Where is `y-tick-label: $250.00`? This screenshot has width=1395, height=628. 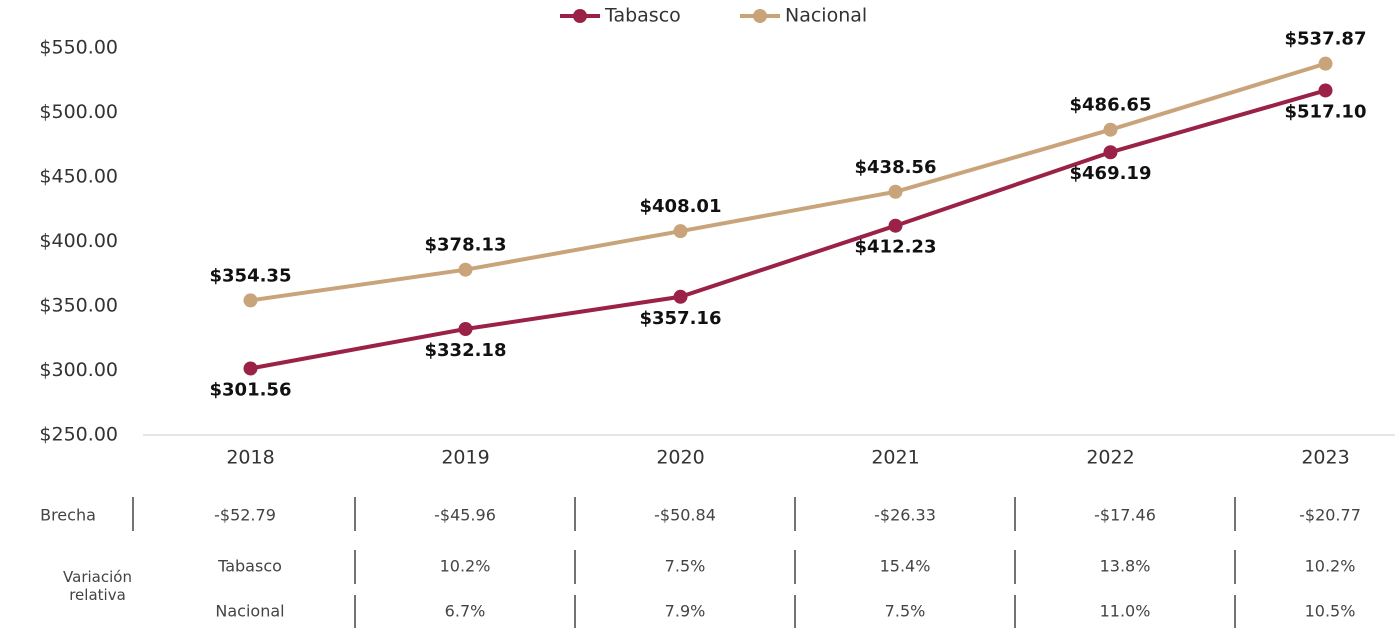
y-tick-label: $250.00 is located at coordinates (78, 435).